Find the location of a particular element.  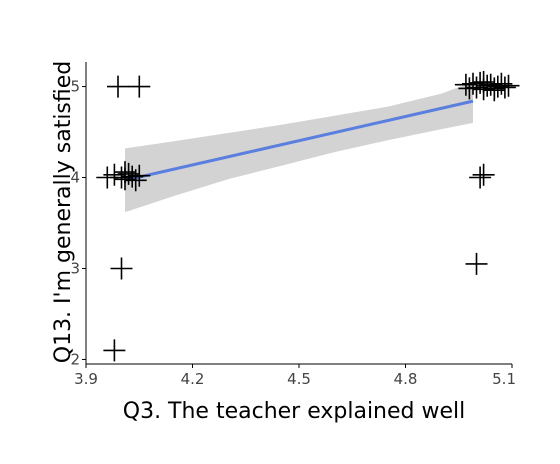

trend-line-layer is located at coordinates (299, 140).